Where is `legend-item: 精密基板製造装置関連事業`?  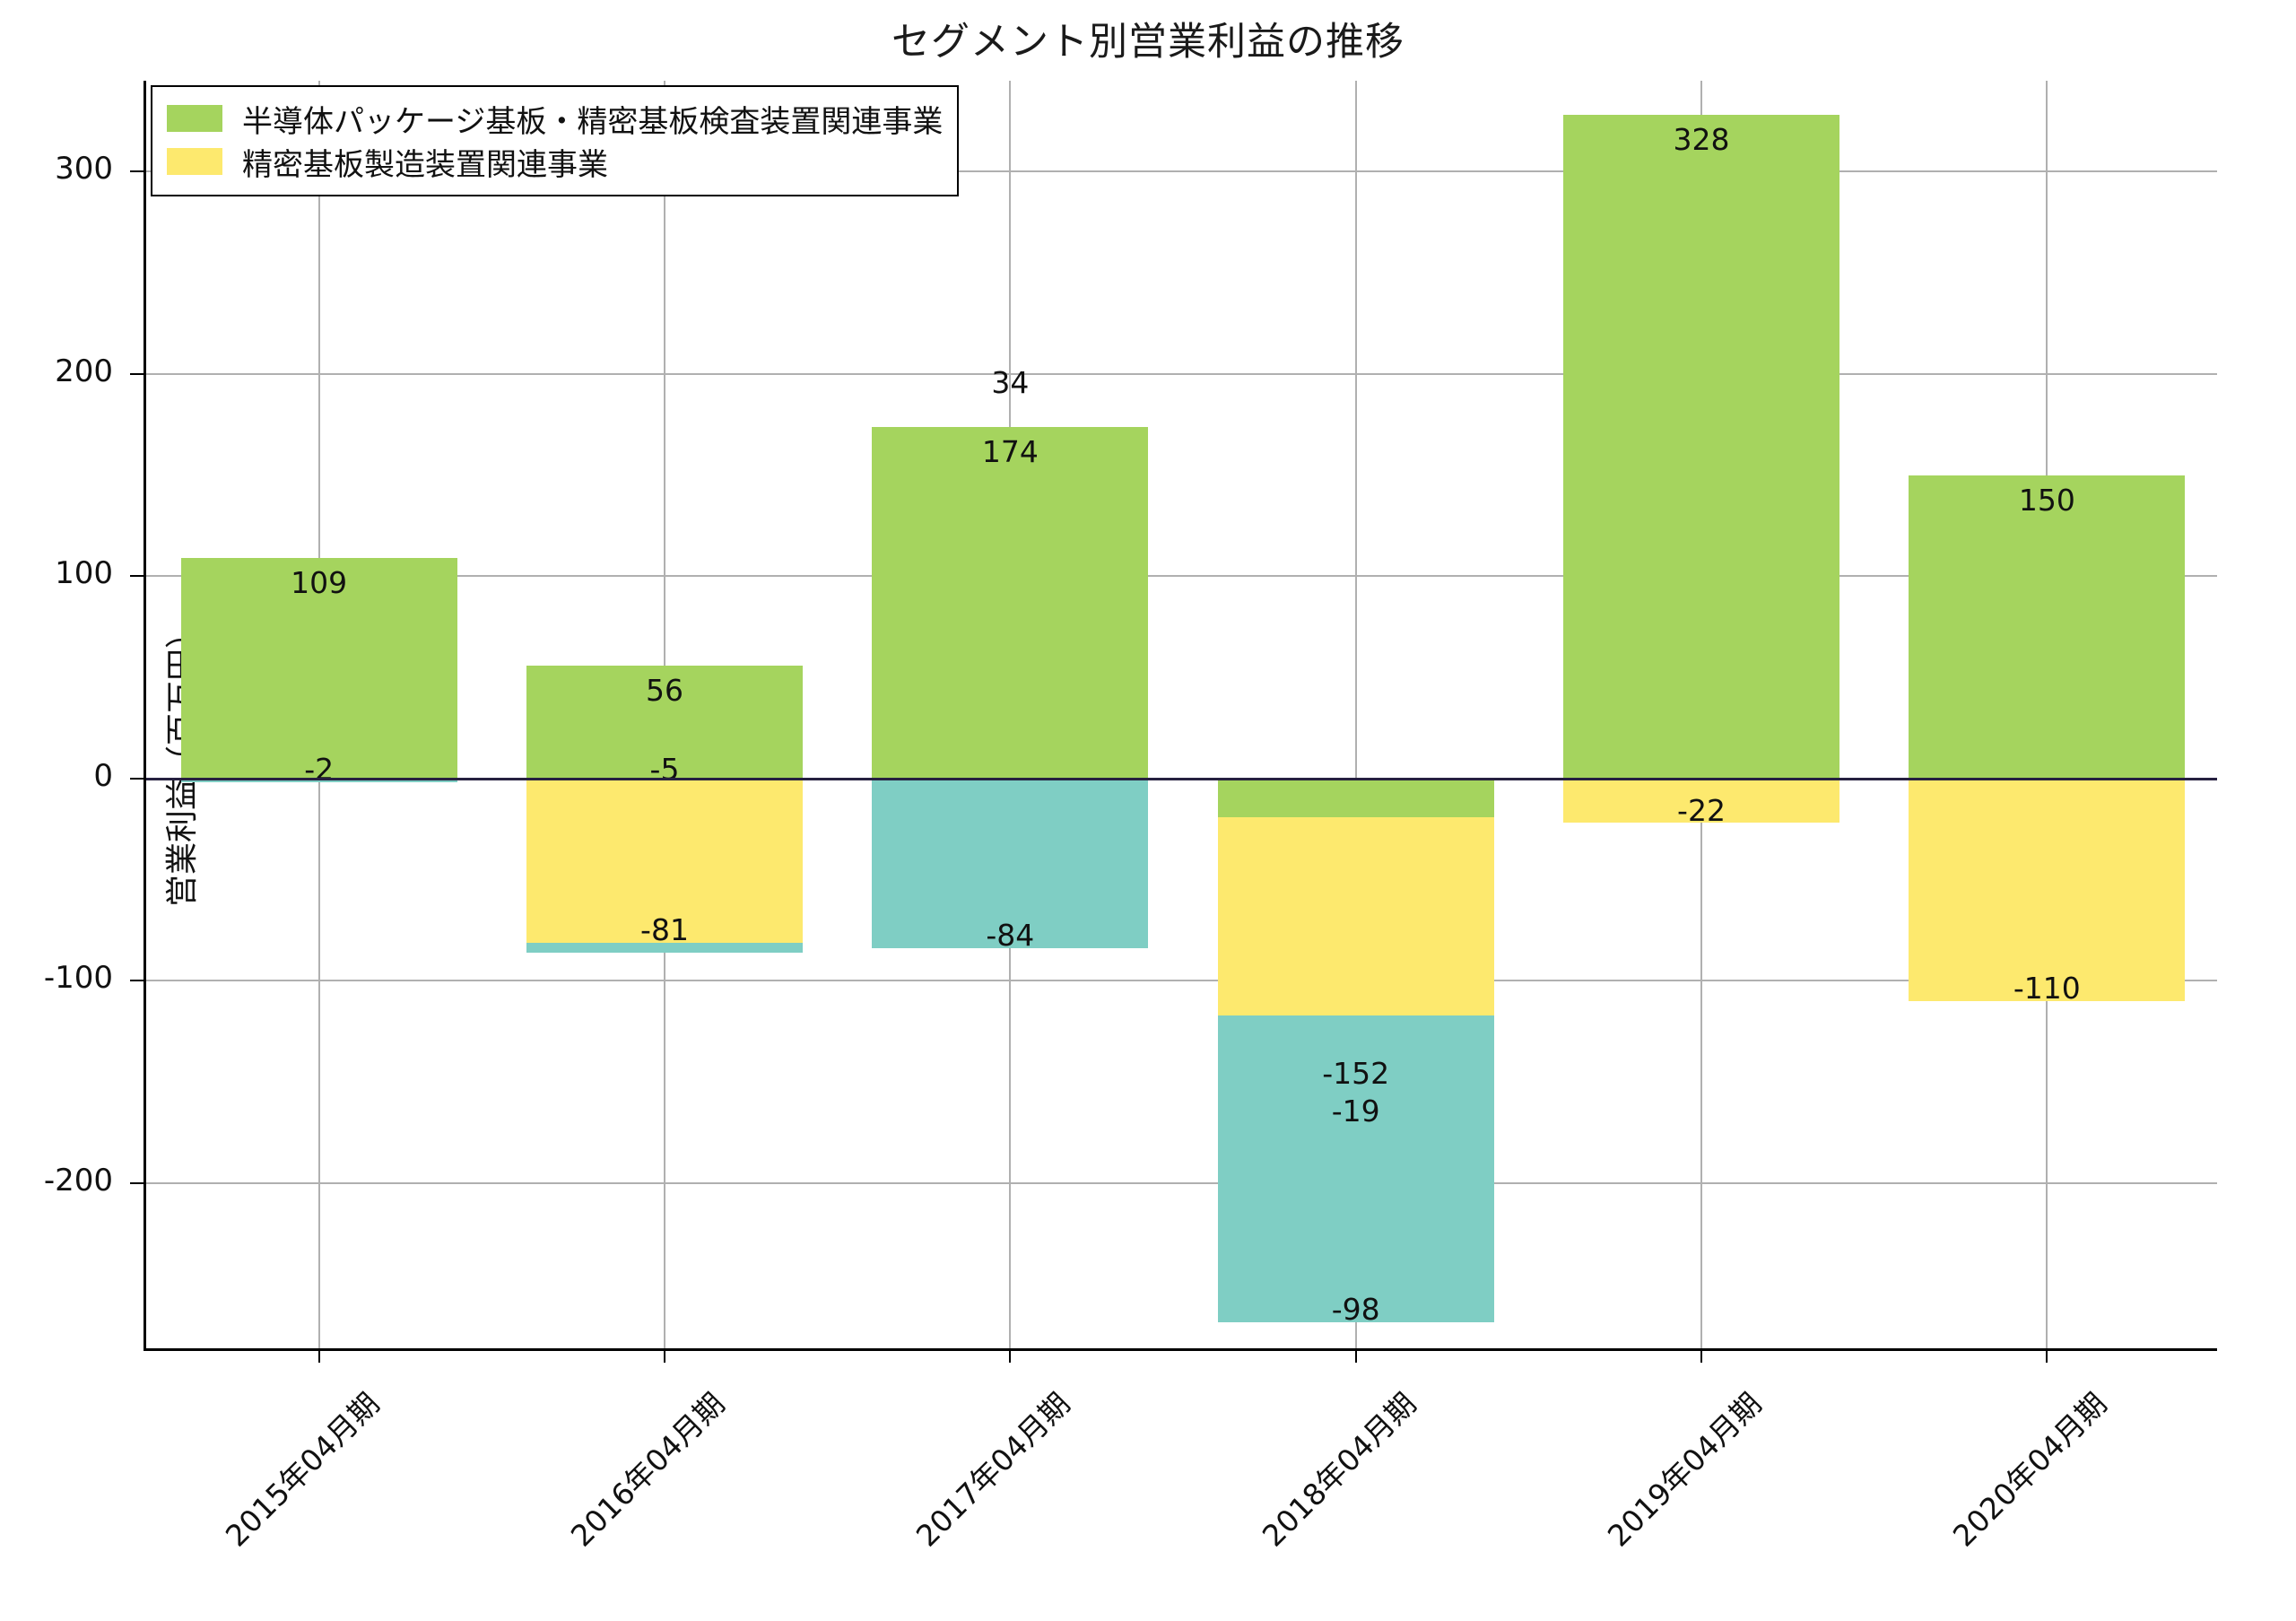 legend-item: 精密基板製造装置関連事業 is located at coordinates (555, 161).